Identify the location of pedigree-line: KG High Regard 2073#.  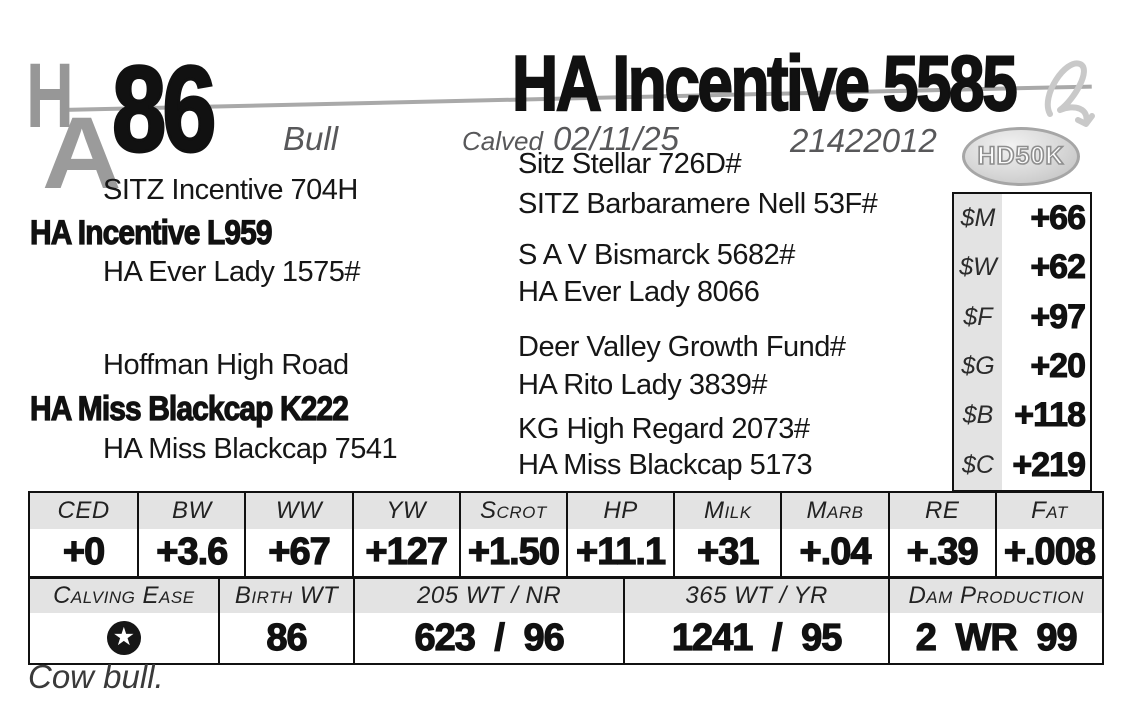
(664, 429).